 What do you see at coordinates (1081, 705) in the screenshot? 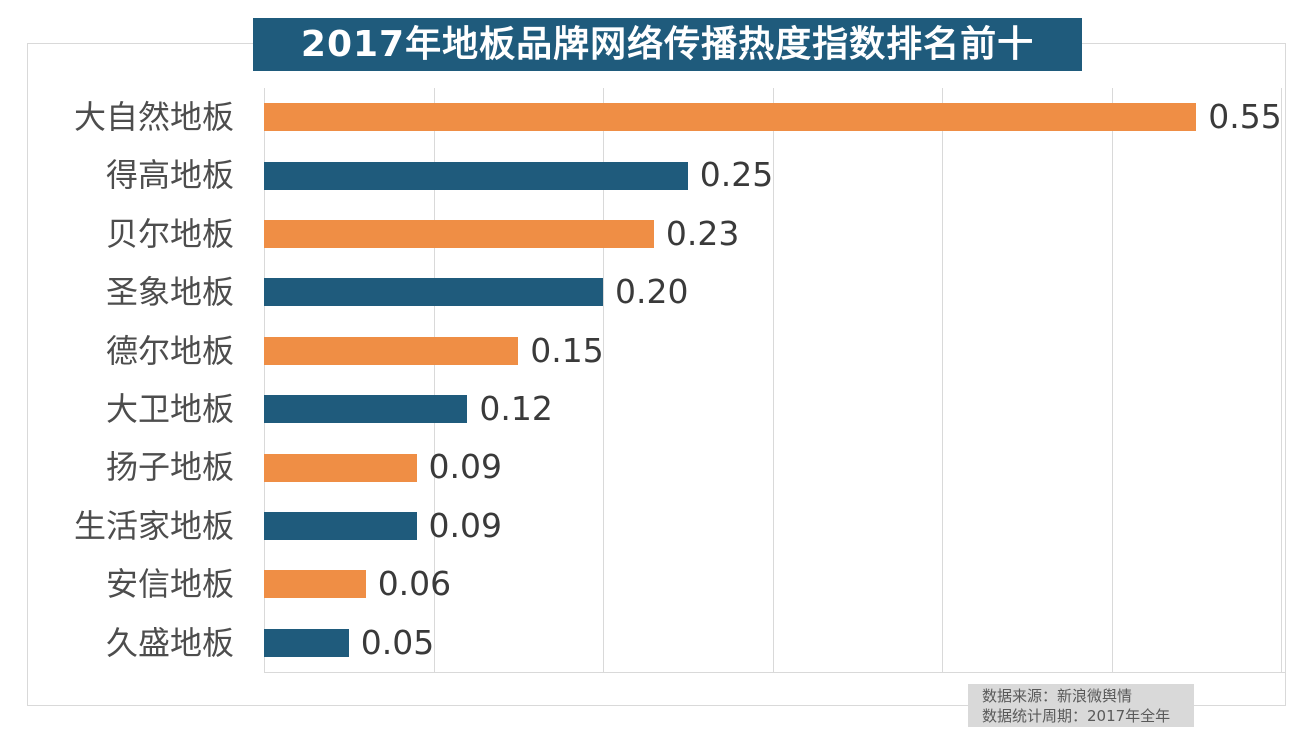
I see `source-note-box: 数据来源：新浪微舆情 数据统计周期：2017年全年` at bounding box center [1081, 705].